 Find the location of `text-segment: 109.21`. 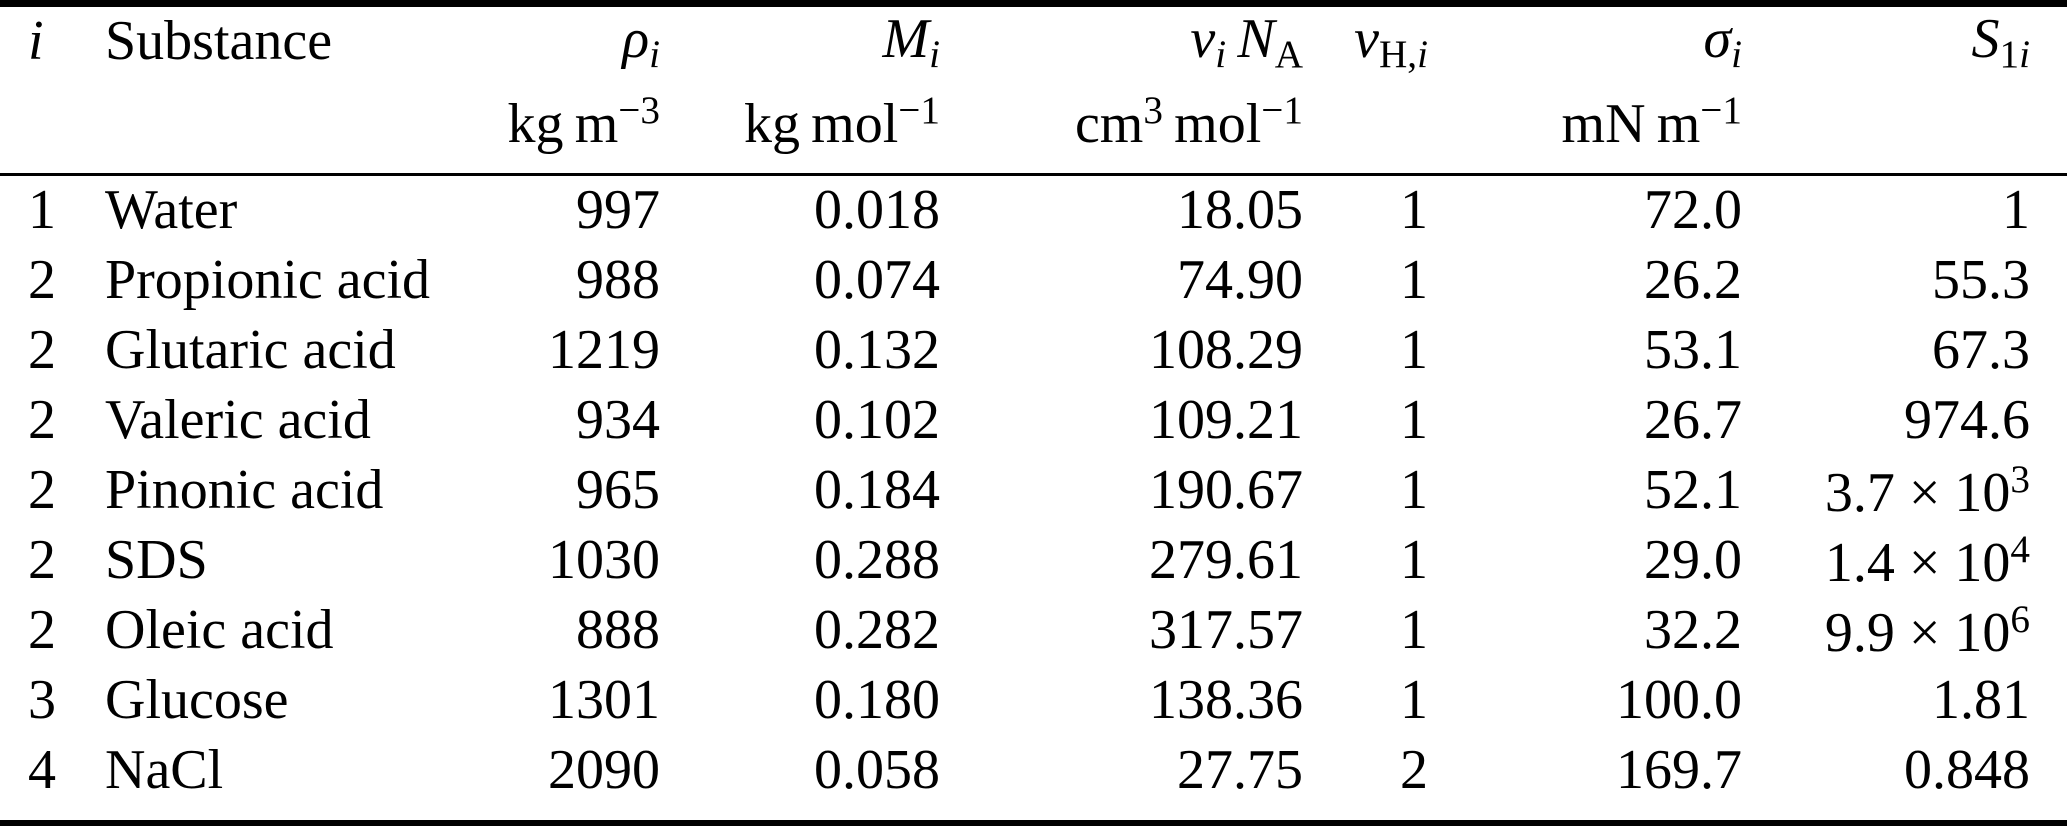

text-segment: 109.21 is located at coordinates (1226, 420).